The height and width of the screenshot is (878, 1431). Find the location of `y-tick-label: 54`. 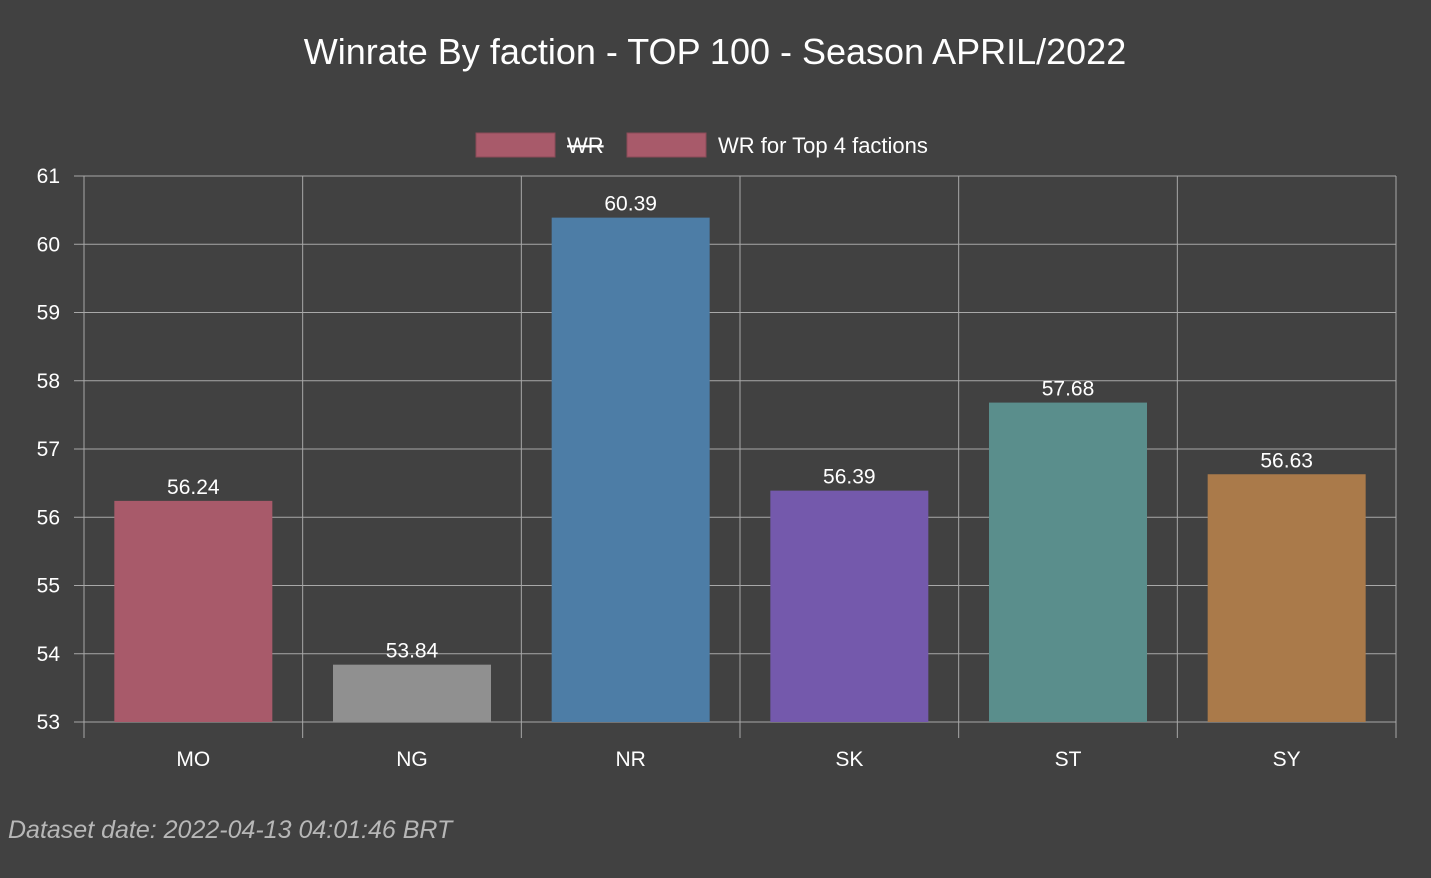

y-tick-label: 54 is located at coordinates (49, 654).